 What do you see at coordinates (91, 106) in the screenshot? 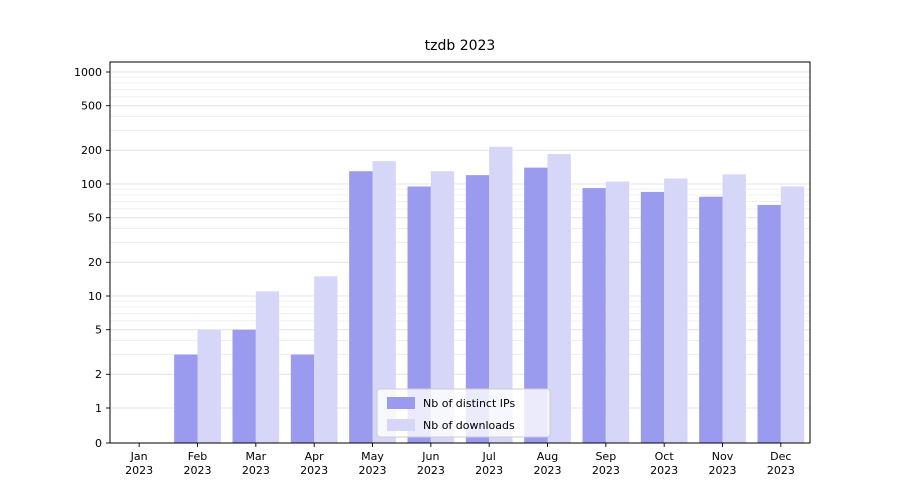
I see `y-tick-label: 500` at bounding box center [91, 106].